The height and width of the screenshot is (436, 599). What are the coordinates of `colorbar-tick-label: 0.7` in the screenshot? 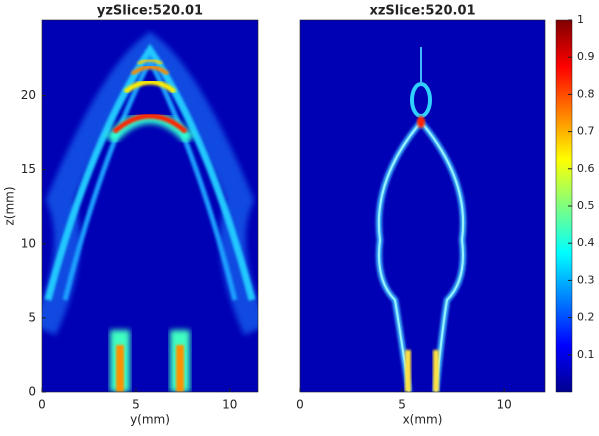 It's located at (586, 131).